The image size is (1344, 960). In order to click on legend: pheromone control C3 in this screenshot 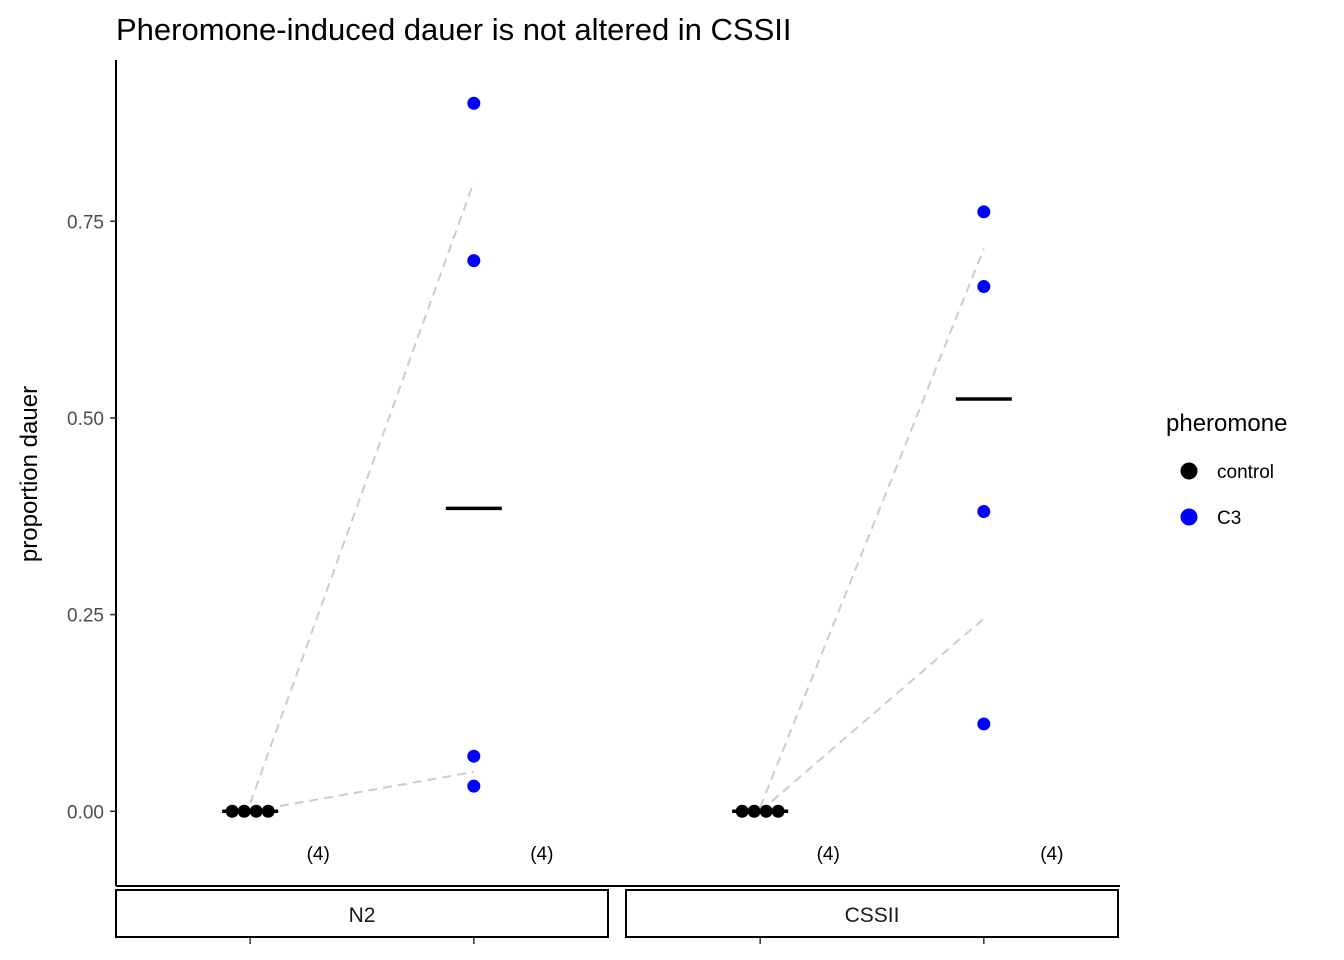, I will do `click(1226, 469)`.